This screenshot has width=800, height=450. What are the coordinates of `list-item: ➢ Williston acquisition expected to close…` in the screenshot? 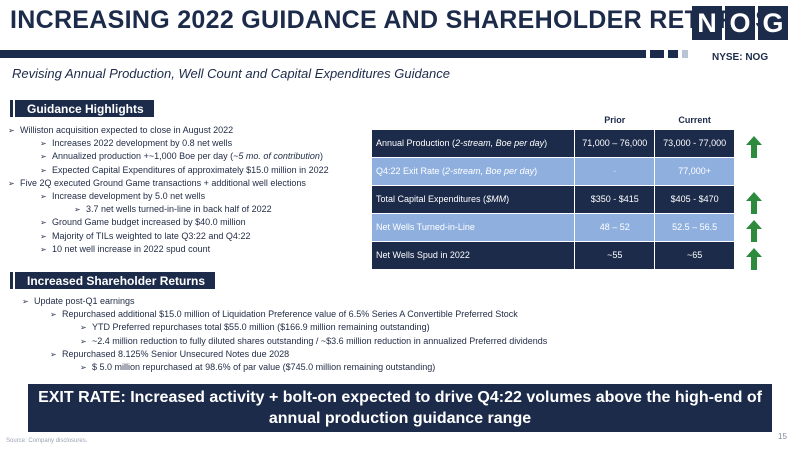 It's located at (168, 130).